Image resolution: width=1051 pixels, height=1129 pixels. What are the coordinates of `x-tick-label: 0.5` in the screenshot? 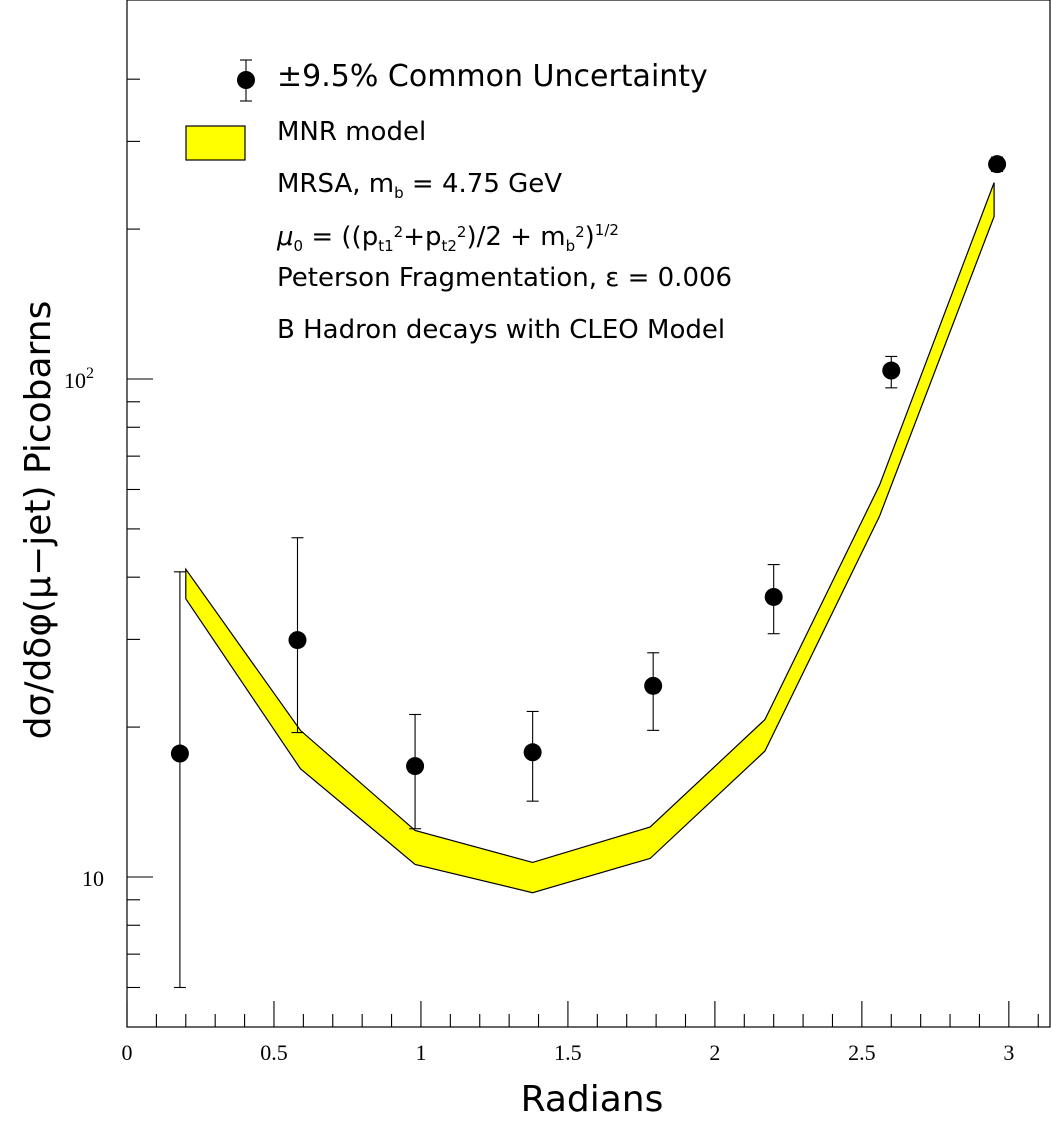 It's located at (274, 1052).